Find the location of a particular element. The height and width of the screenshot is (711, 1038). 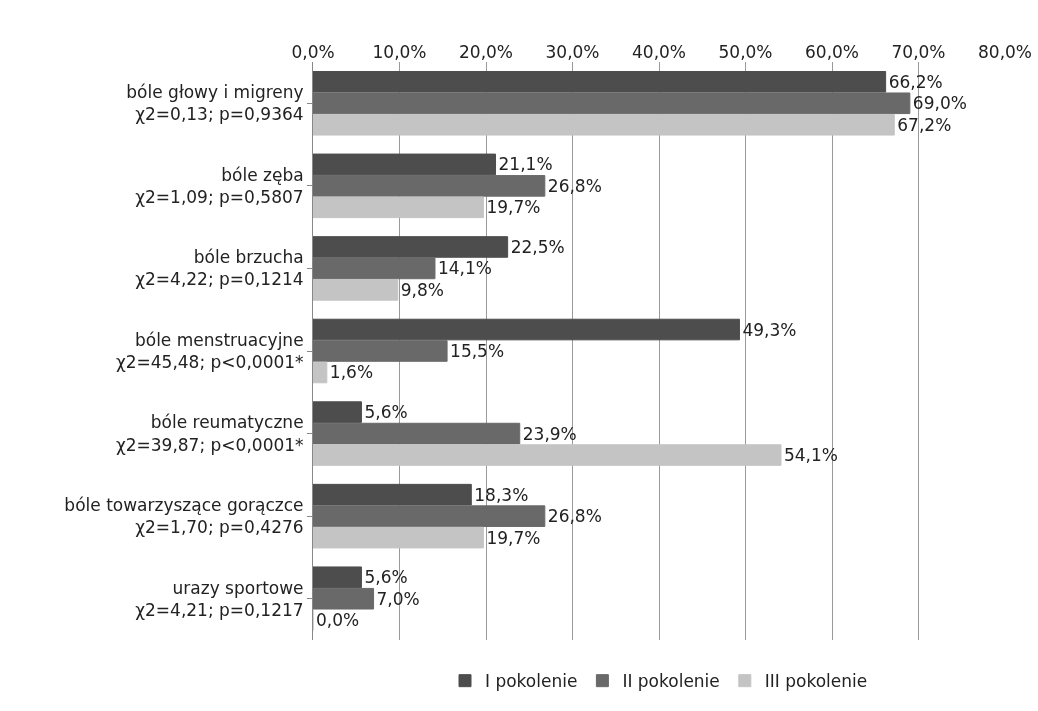

data-label: 22,5% is located at coordinates (537, 246).